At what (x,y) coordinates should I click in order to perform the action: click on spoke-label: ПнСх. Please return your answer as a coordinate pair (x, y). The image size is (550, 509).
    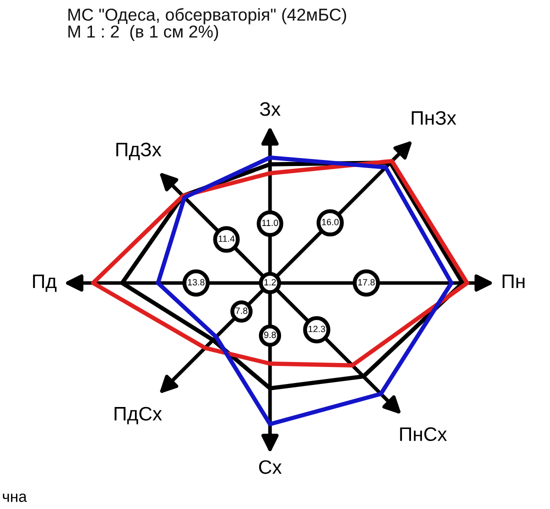
    Looking at the image, I should click on (423, 434).